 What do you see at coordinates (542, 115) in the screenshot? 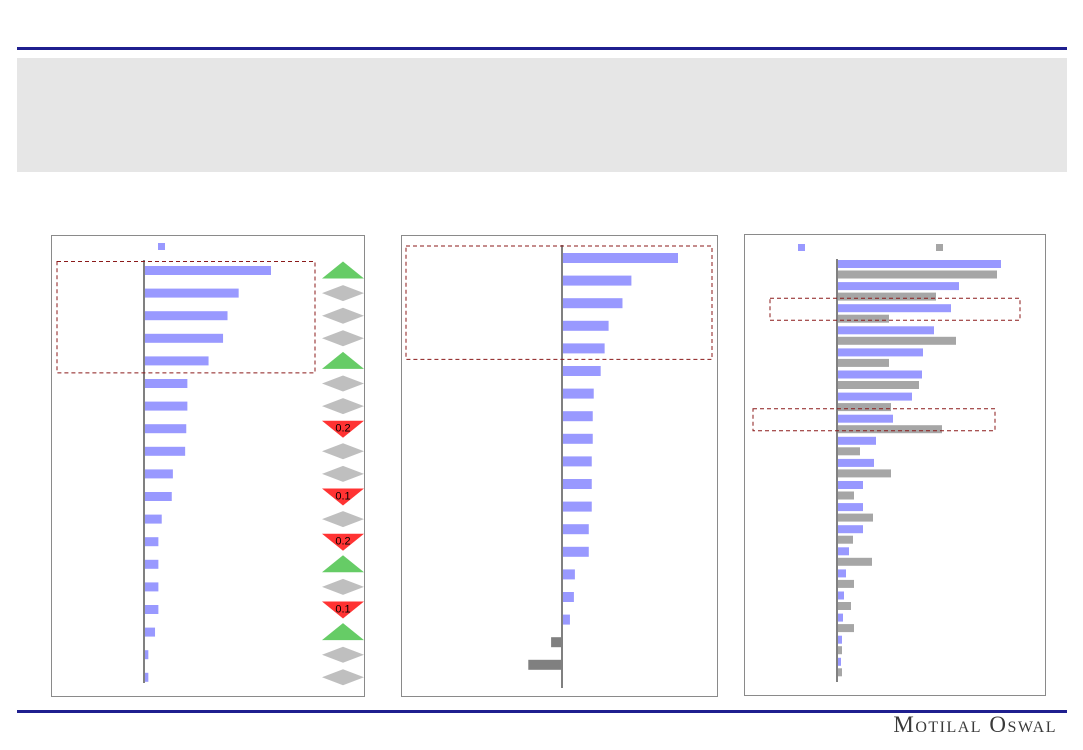
I see `header-band` at bounding box center [542, 115].